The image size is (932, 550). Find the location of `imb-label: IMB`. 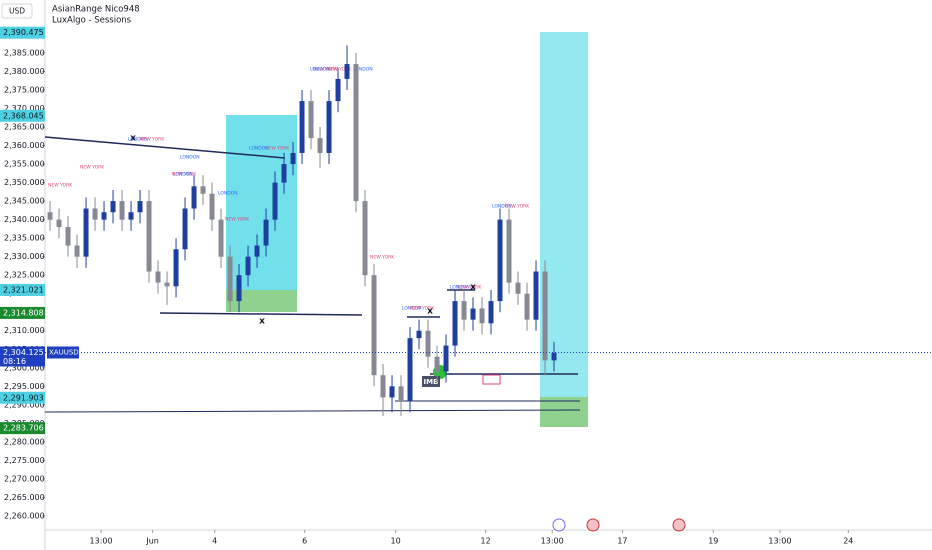

imb-label: IMB is located at coordinates (431, 382).